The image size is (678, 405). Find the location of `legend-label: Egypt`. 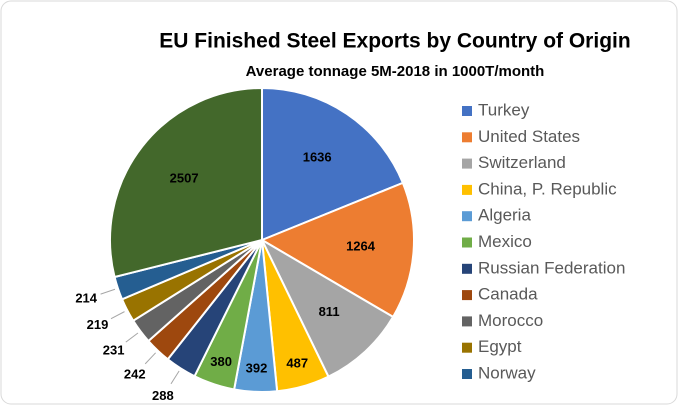

legend-label: Egypt is located at coordinates (500, 346).